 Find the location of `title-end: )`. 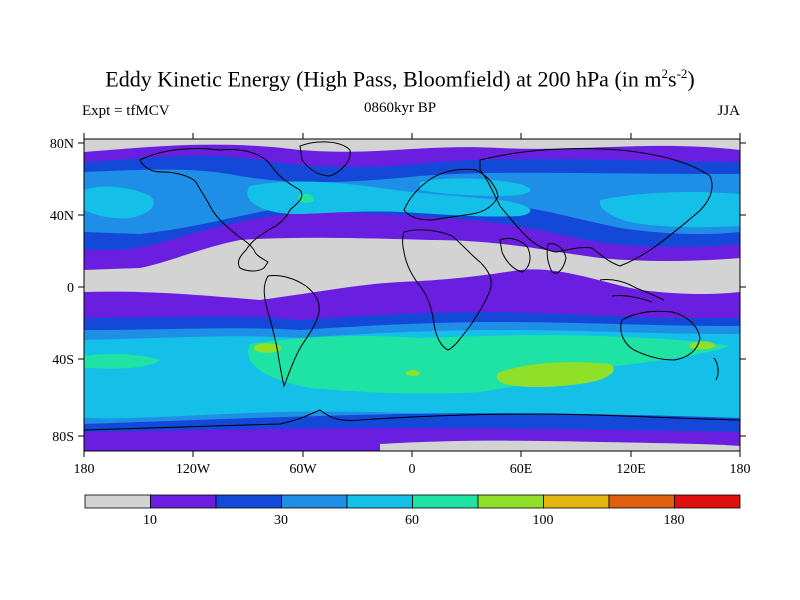

title-end: ) is located at coordinates (691, 79).